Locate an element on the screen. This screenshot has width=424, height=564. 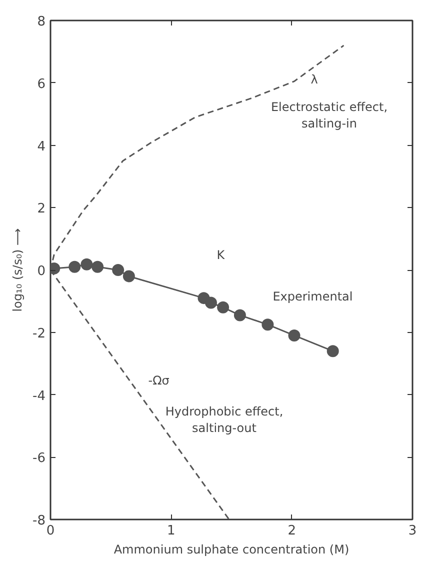
series-label: Experimental is located at coordinates (312, 297).